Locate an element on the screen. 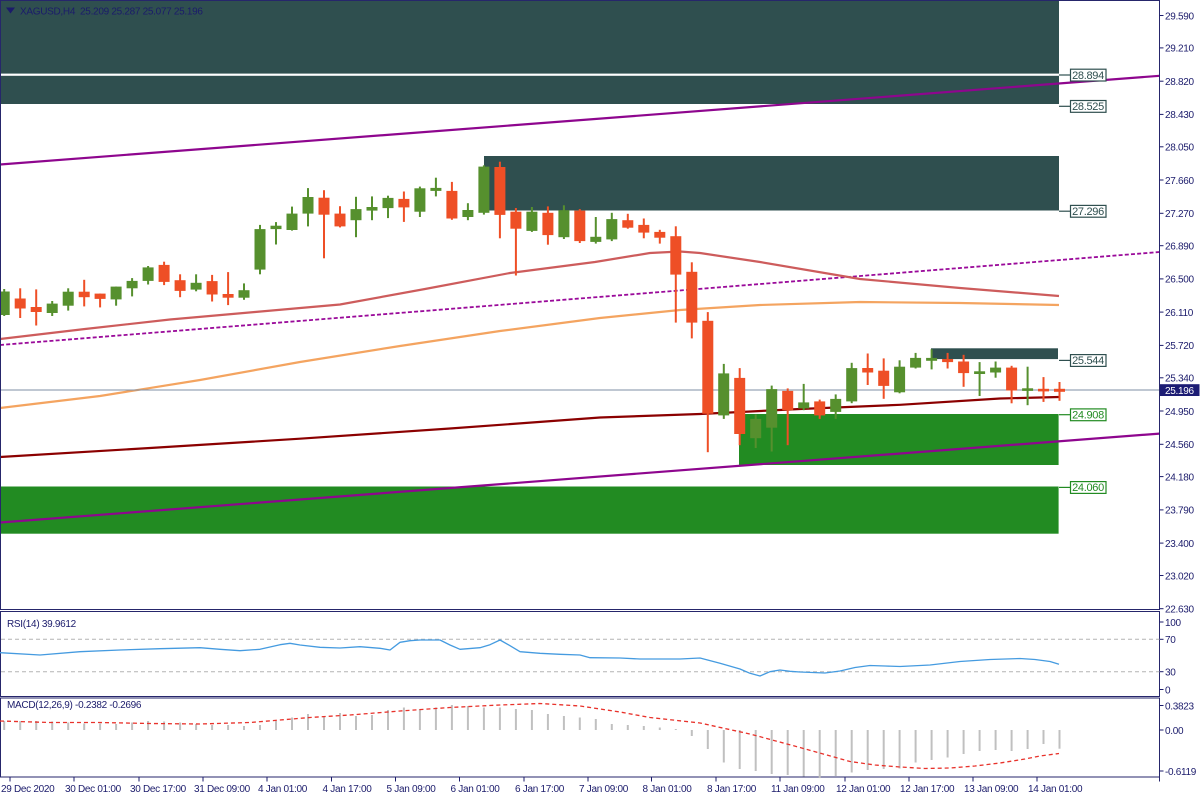  svg-text: 28.820 is located at coordinates (1180, 82).